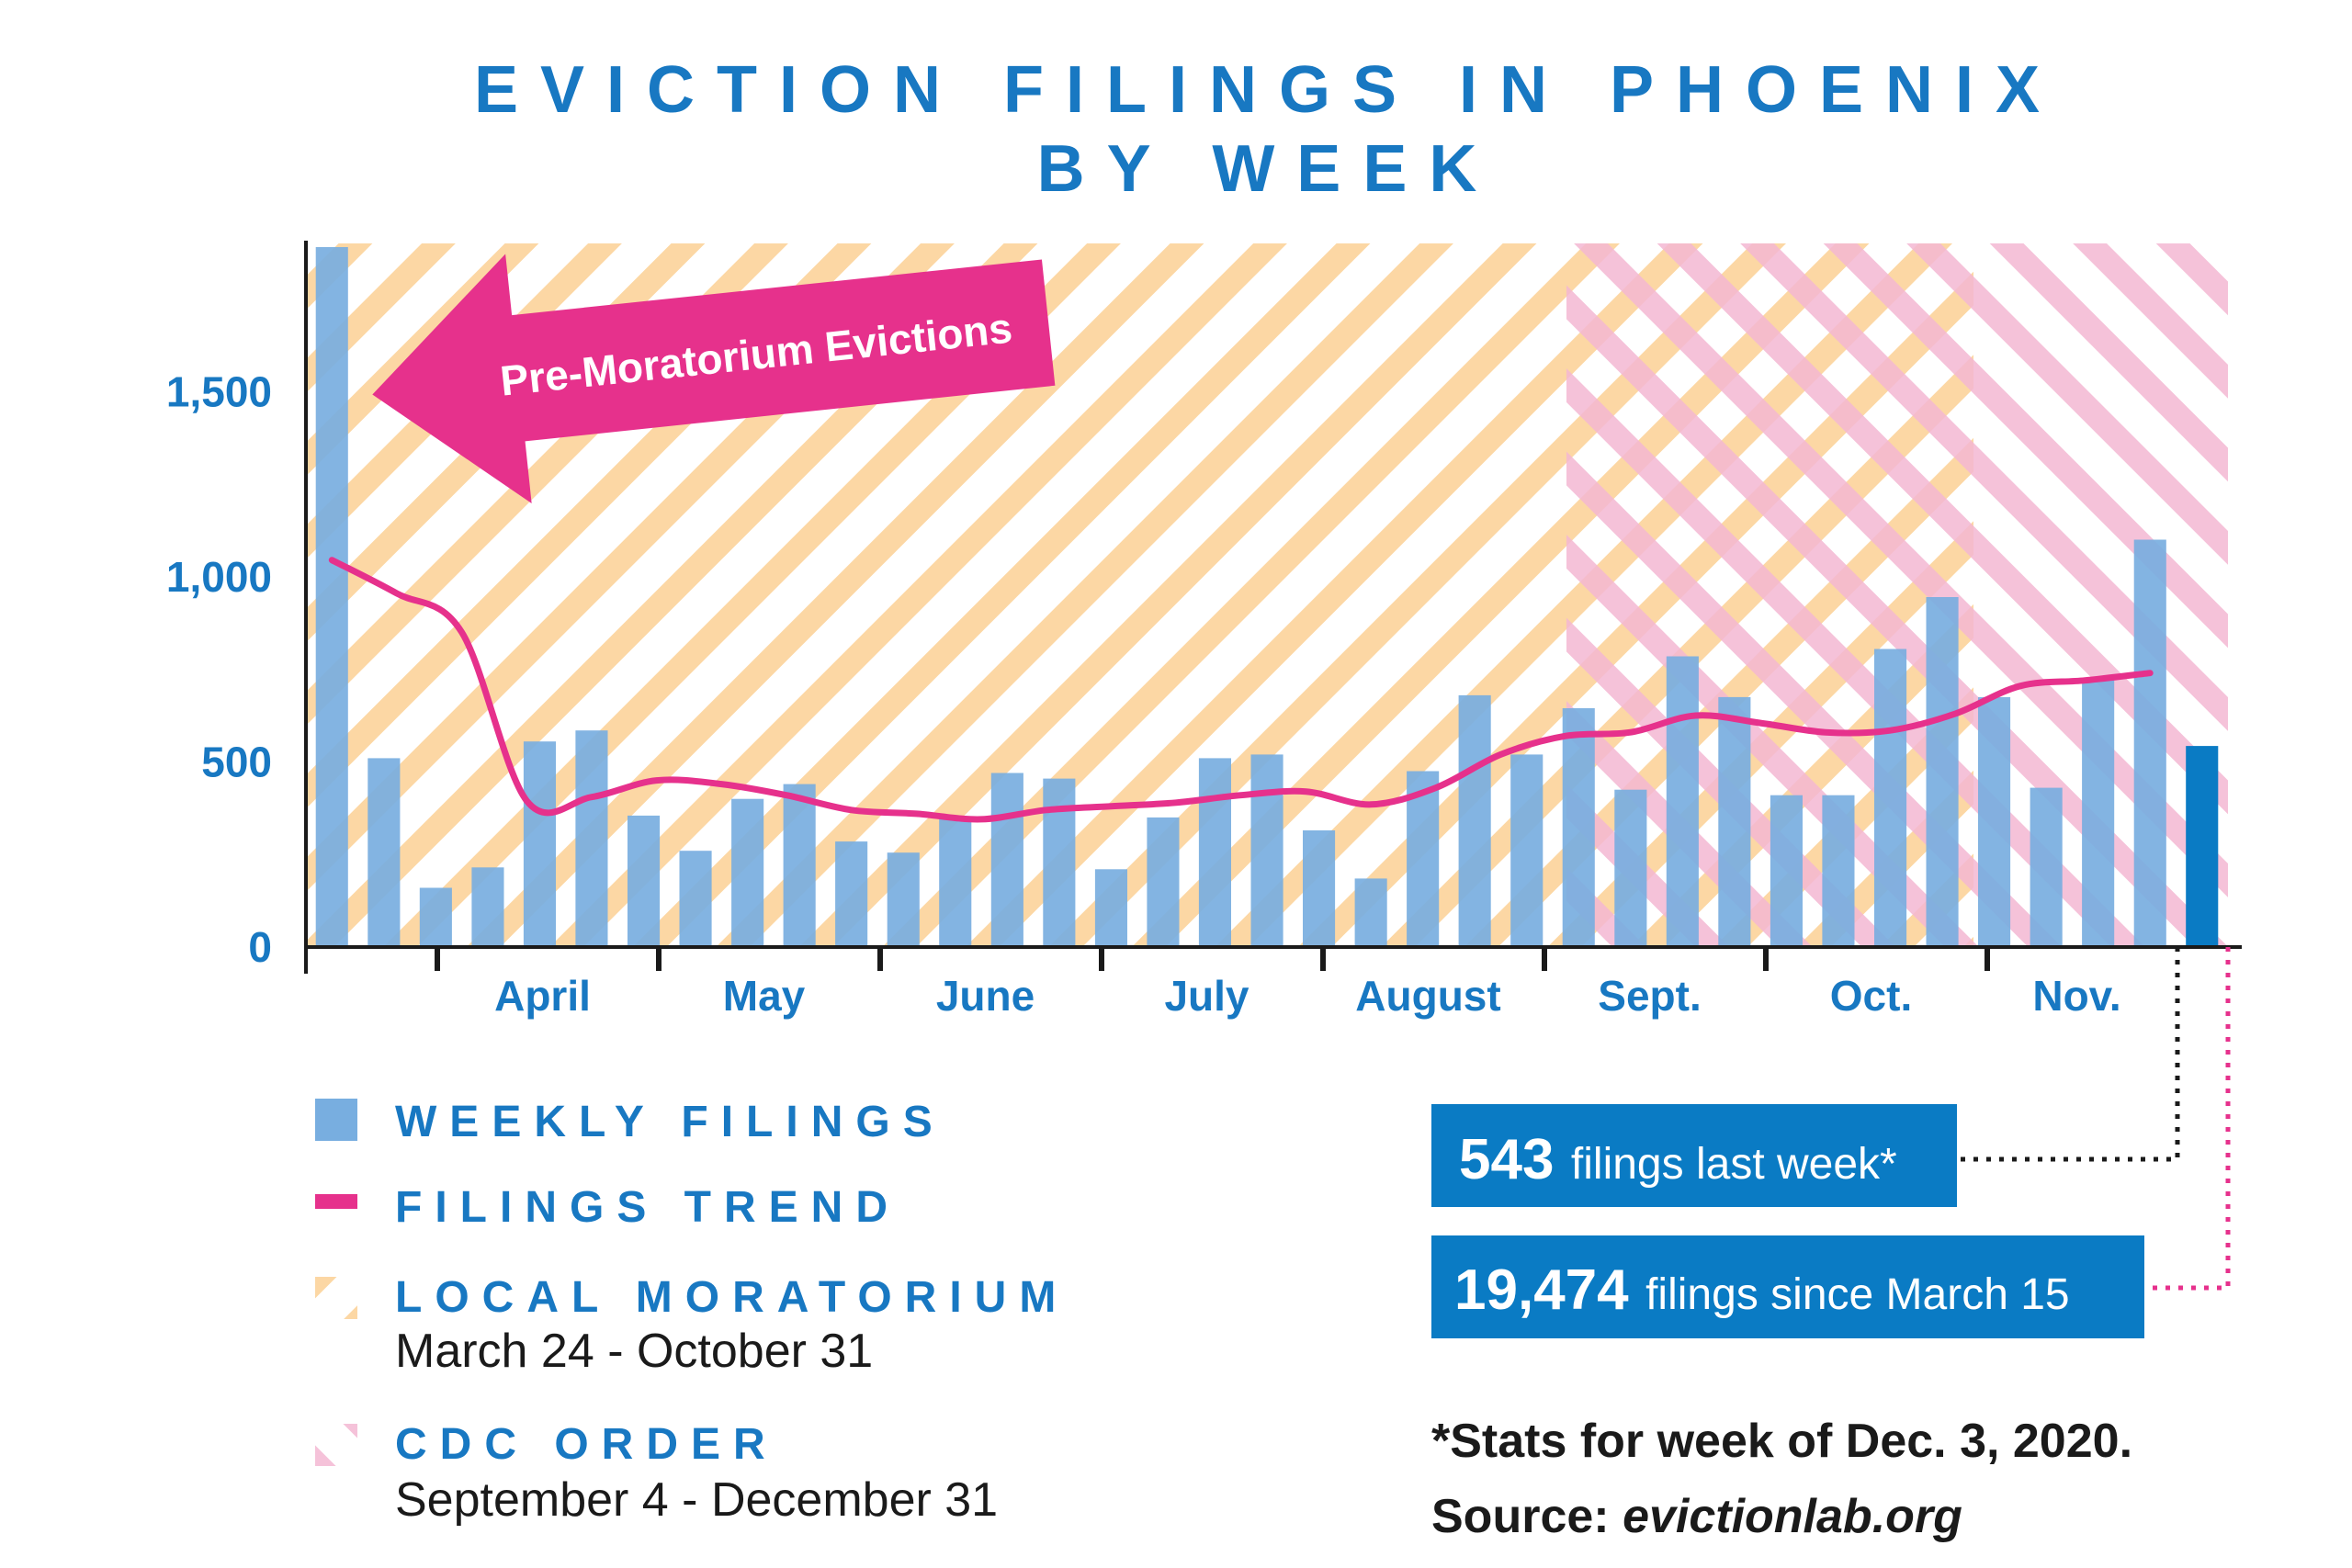 This screenshot has height=1568, width=2352. I want to click on legend-swatch-local, so click(336, 1298).